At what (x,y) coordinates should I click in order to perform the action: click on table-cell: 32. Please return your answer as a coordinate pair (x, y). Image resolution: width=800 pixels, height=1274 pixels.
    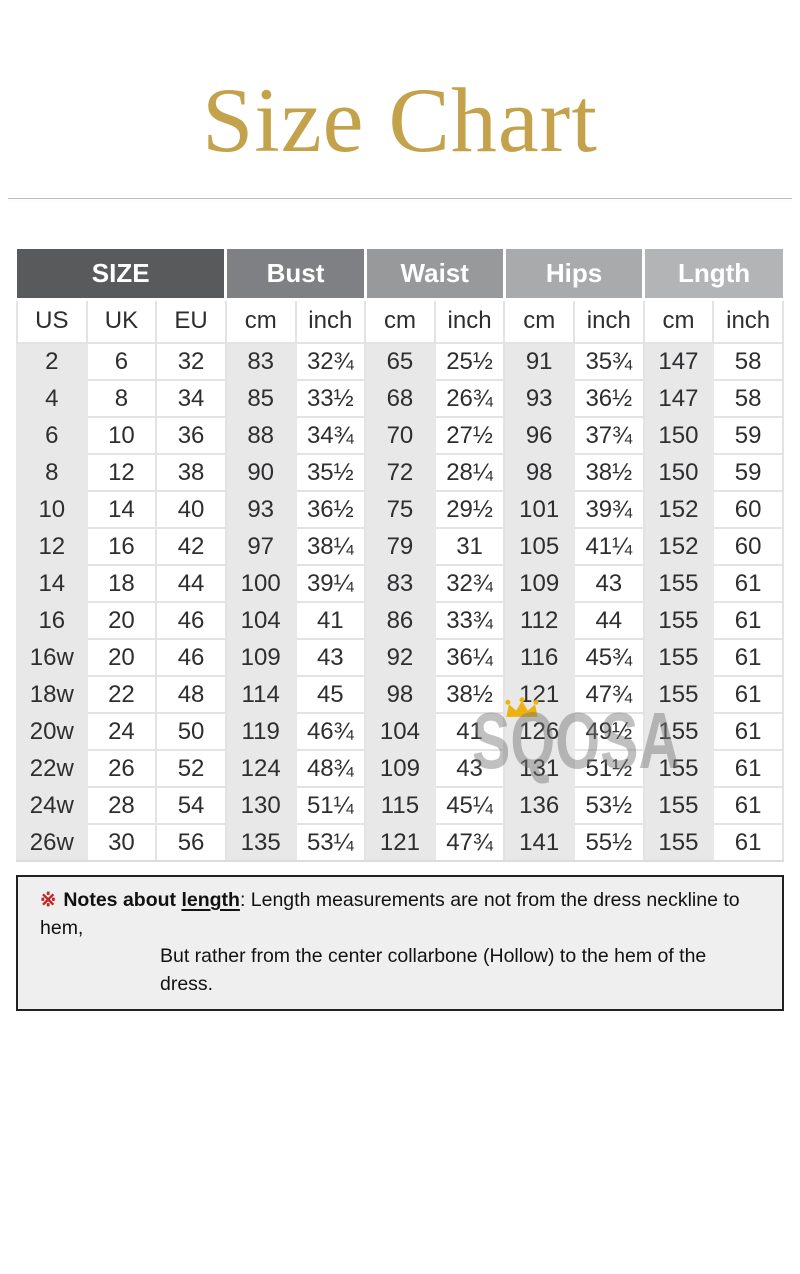
    Looking at the image, I should click on (191, 361).